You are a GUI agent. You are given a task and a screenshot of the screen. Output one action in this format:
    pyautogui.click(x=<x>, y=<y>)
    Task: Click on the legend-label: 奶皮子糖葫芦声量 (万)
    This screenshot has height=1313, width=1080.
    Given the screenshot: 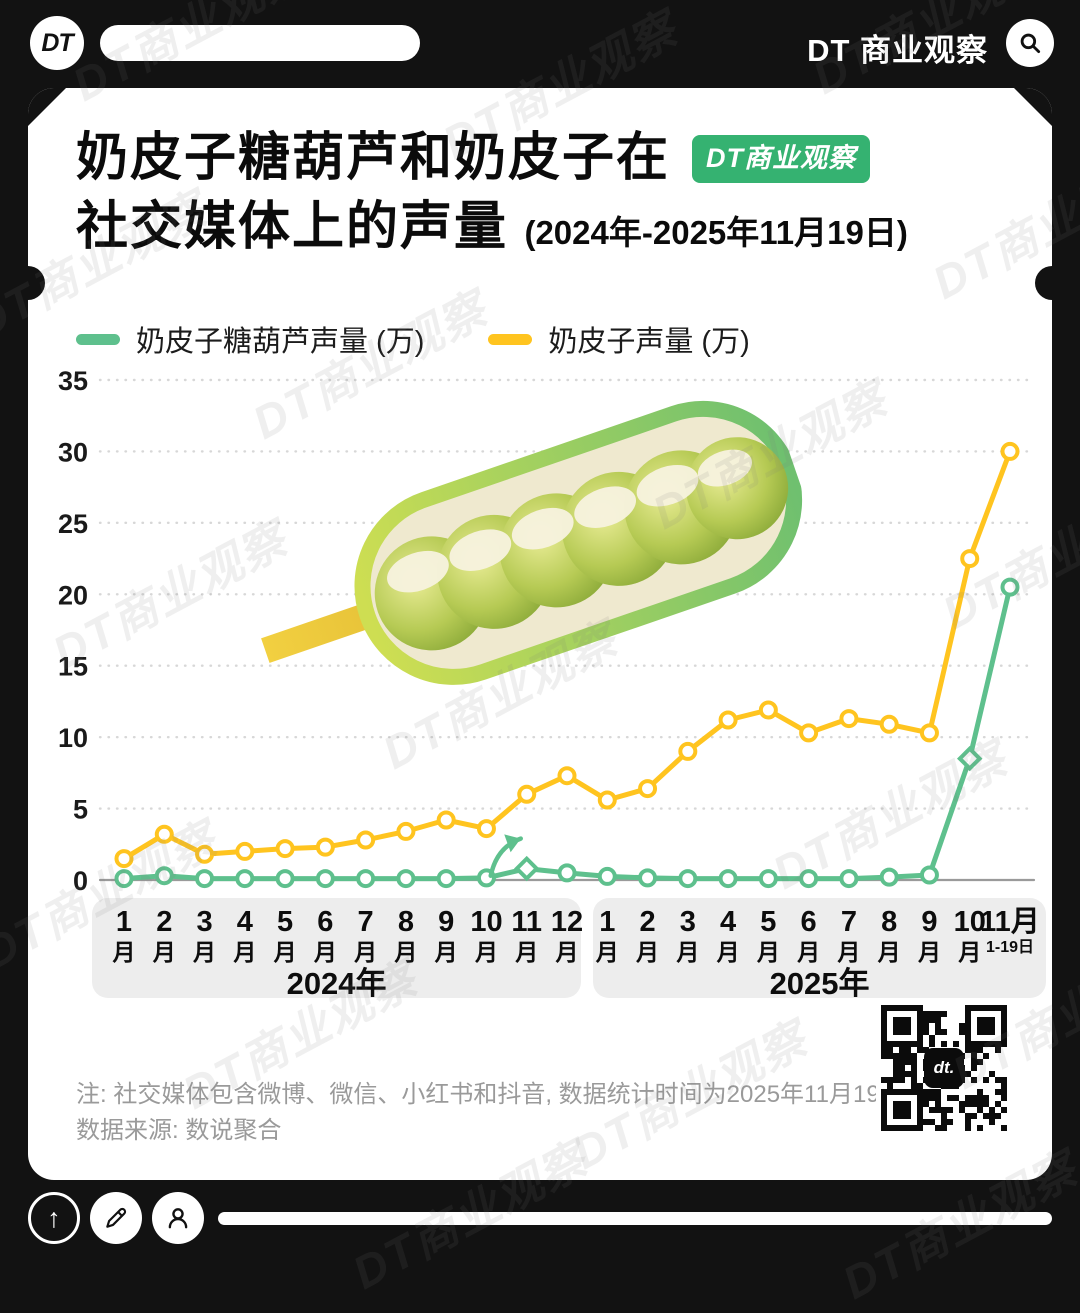 What is the action you would take?
    pyautogui.click(x=280, y=342)
    